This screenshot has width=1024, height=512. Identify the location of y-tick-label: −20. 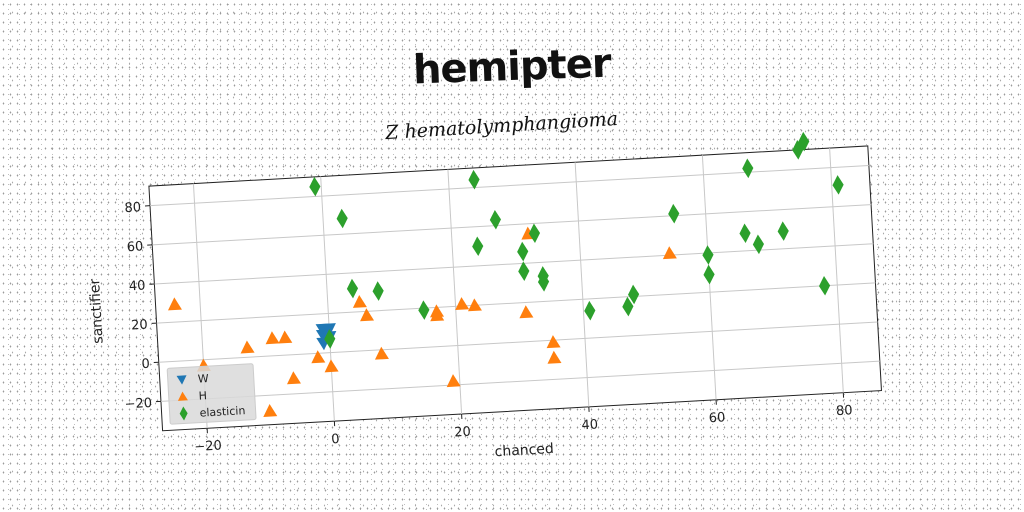
(138, 404).